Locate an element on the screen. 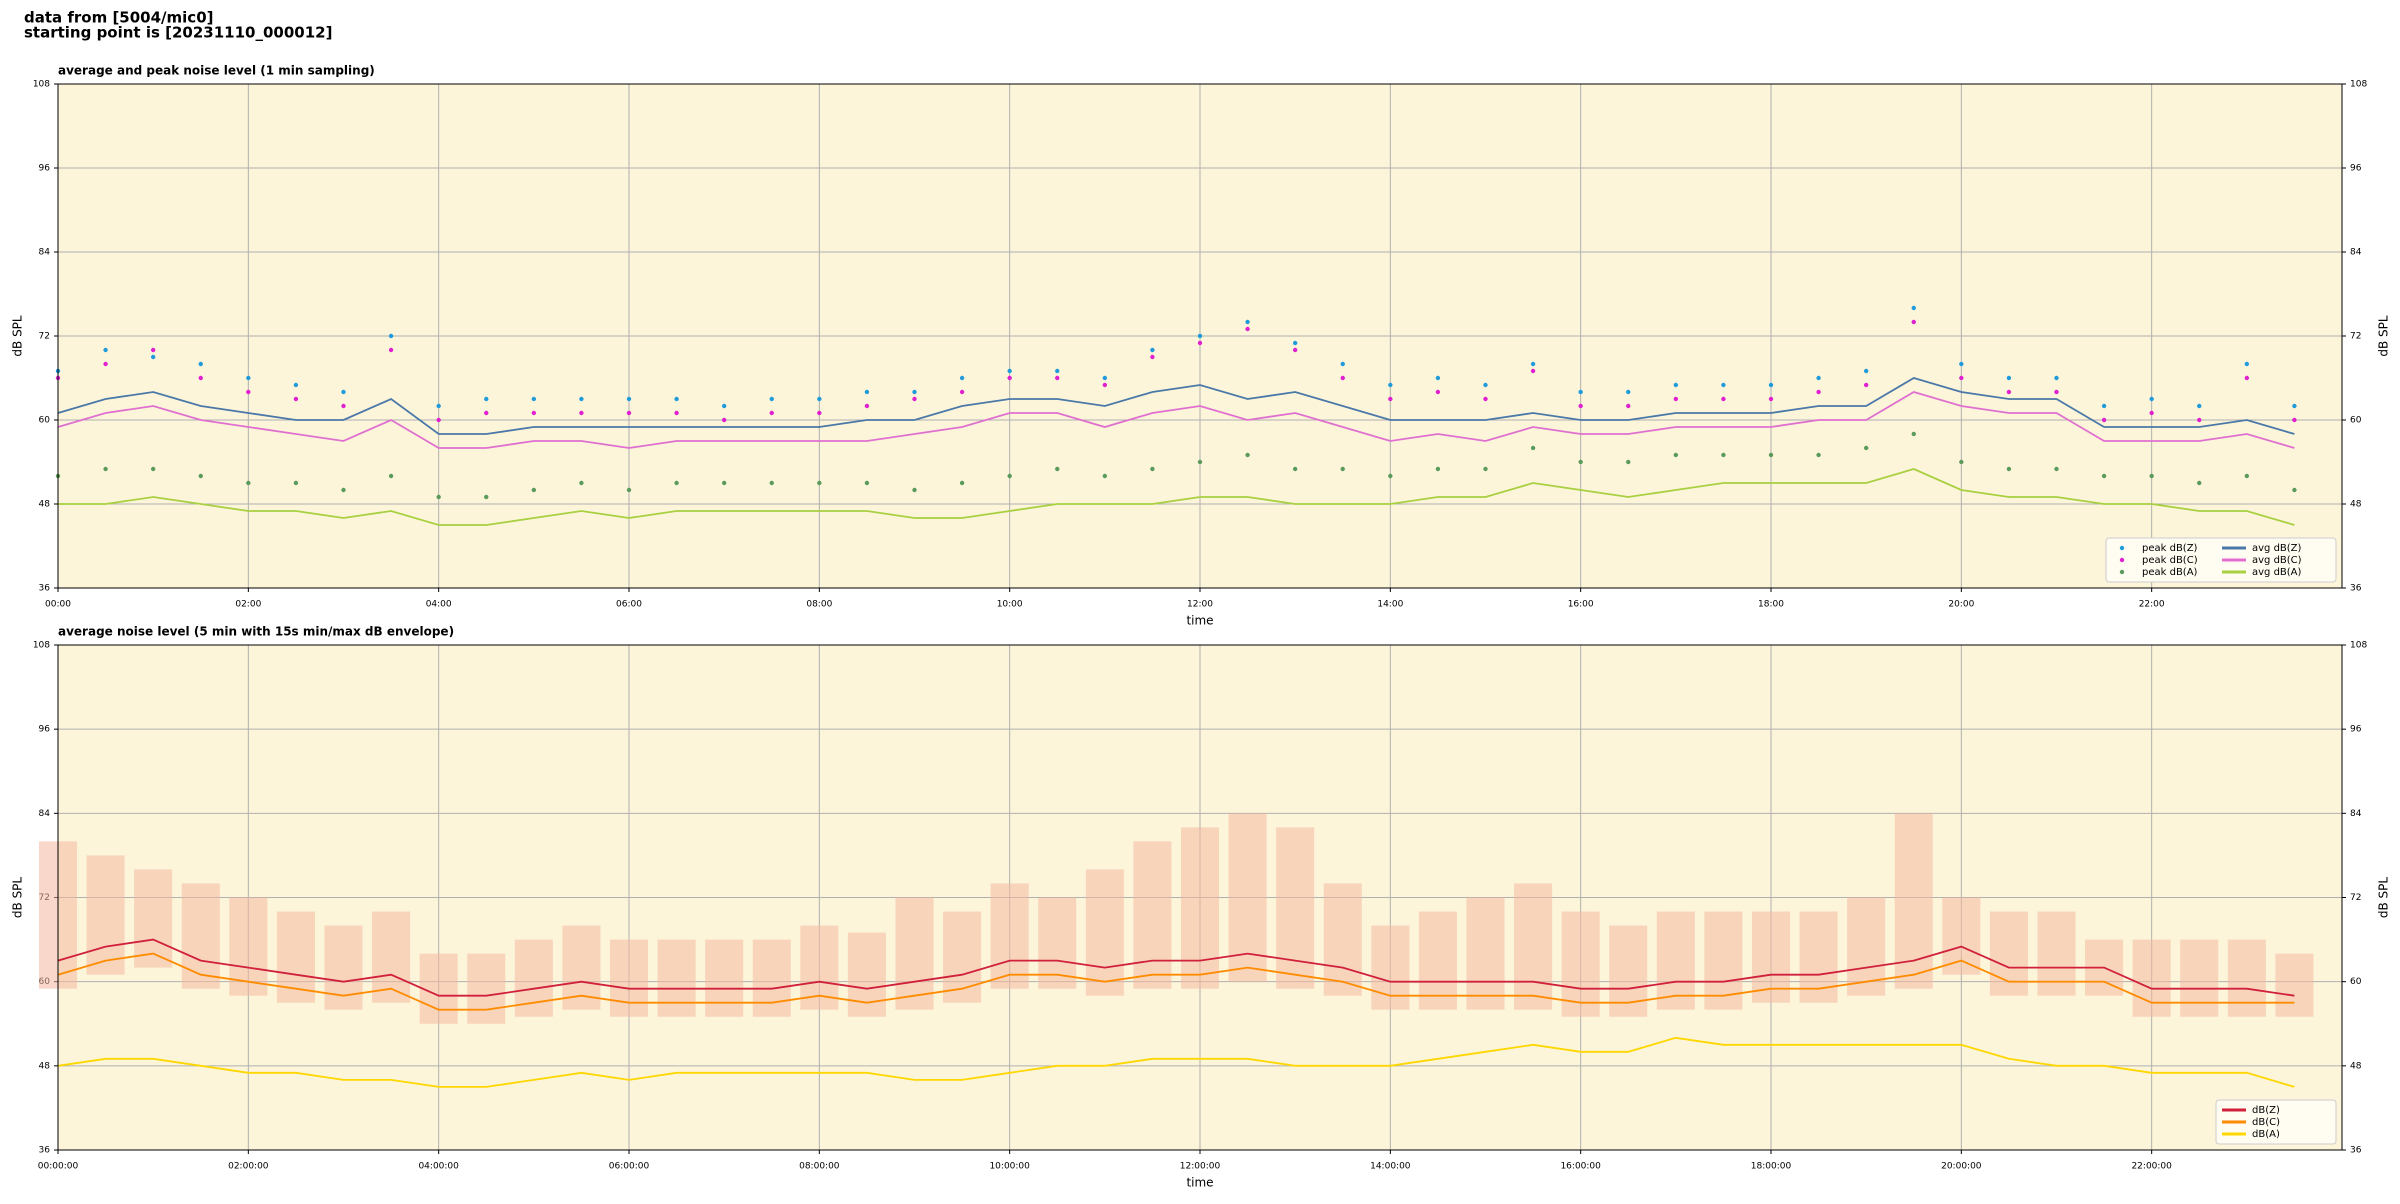  y-axis-label: dB SPL is located at coordinates (18, 898).